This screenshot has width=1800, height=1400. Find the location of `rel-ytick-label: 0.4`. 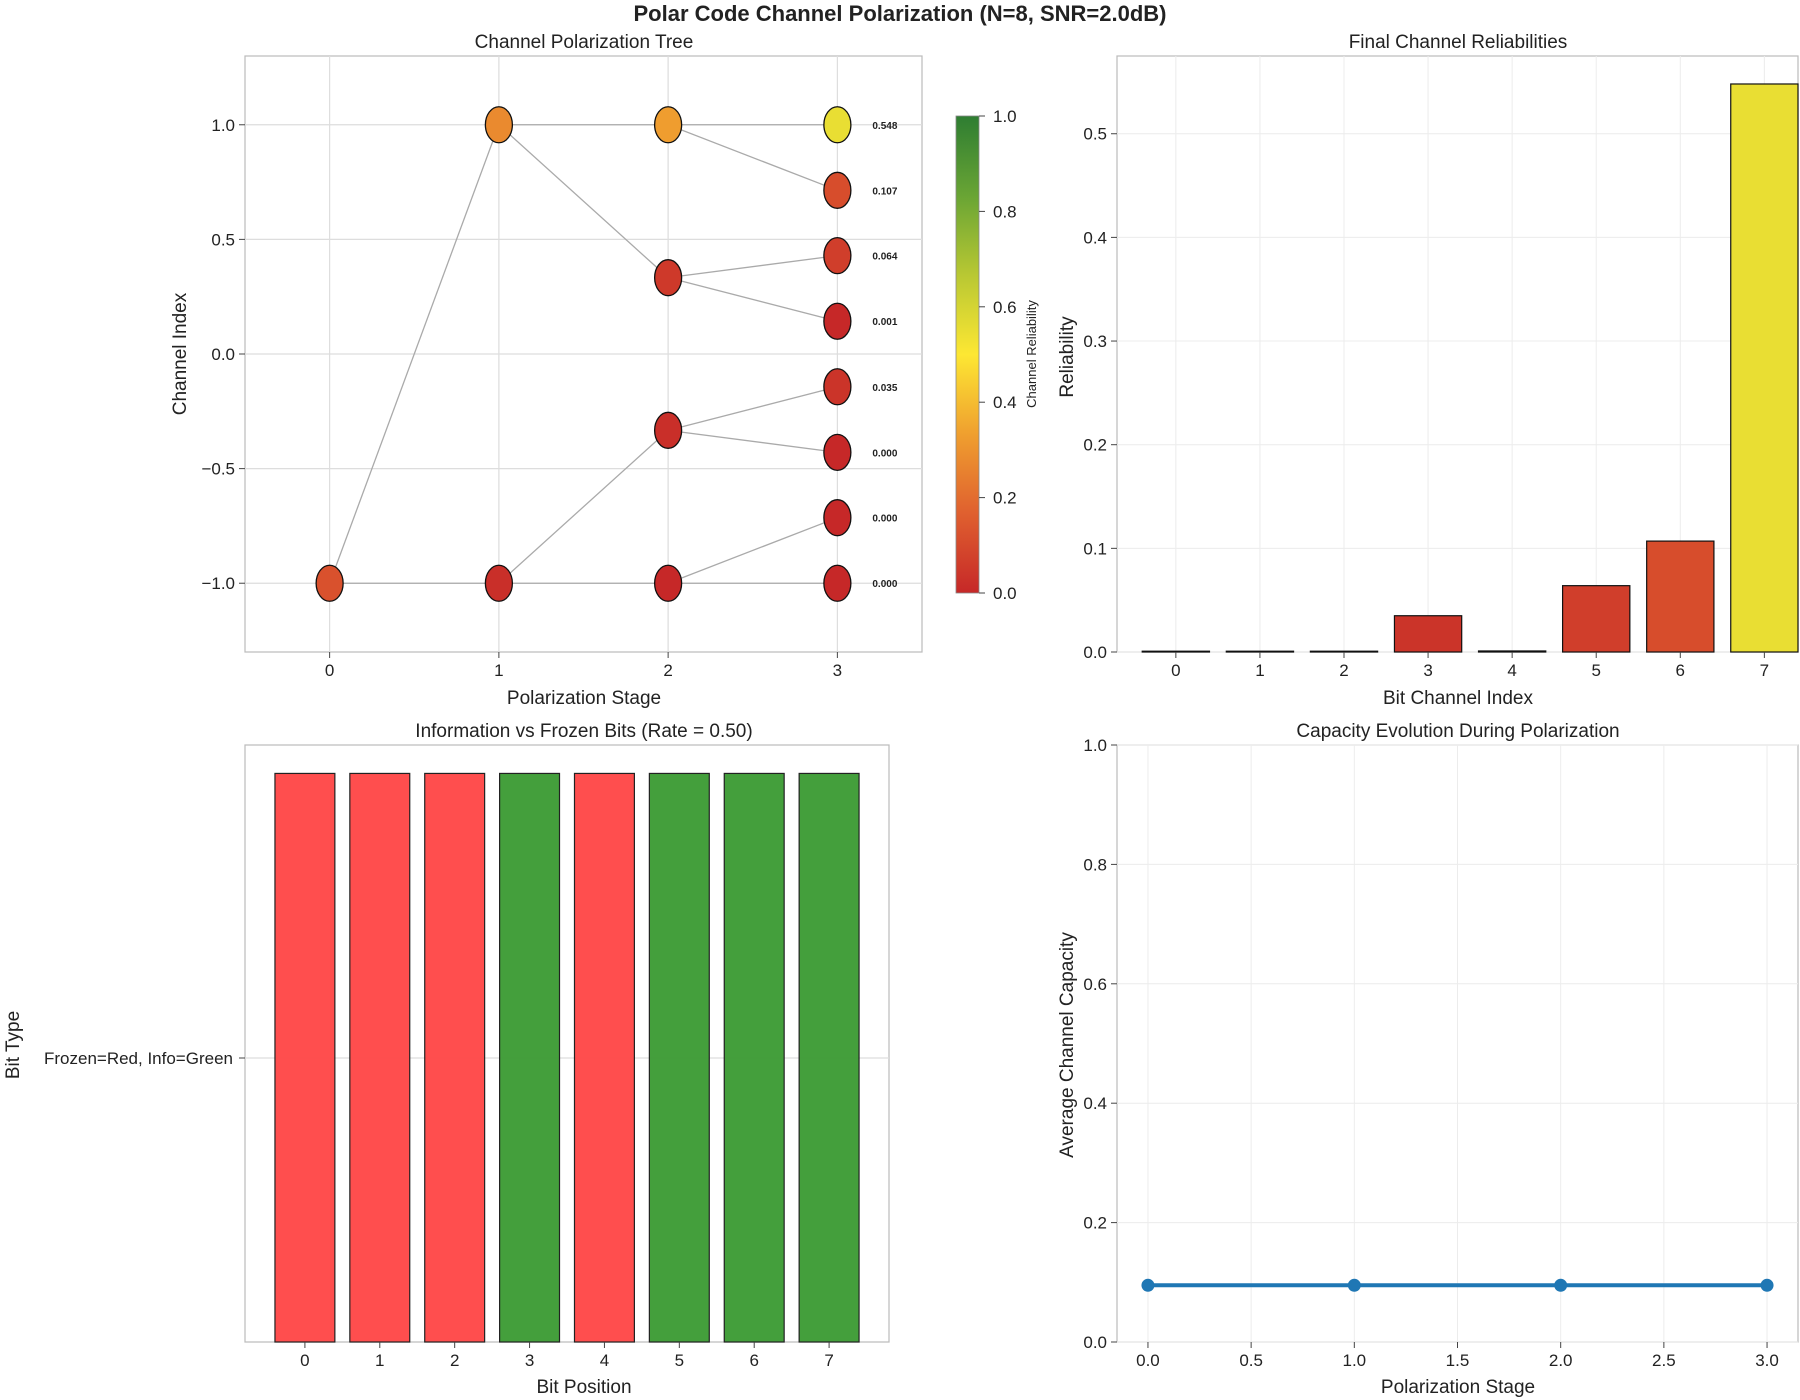

rel-ytick-label: 0.4 is located at coordinates (1095, 237).